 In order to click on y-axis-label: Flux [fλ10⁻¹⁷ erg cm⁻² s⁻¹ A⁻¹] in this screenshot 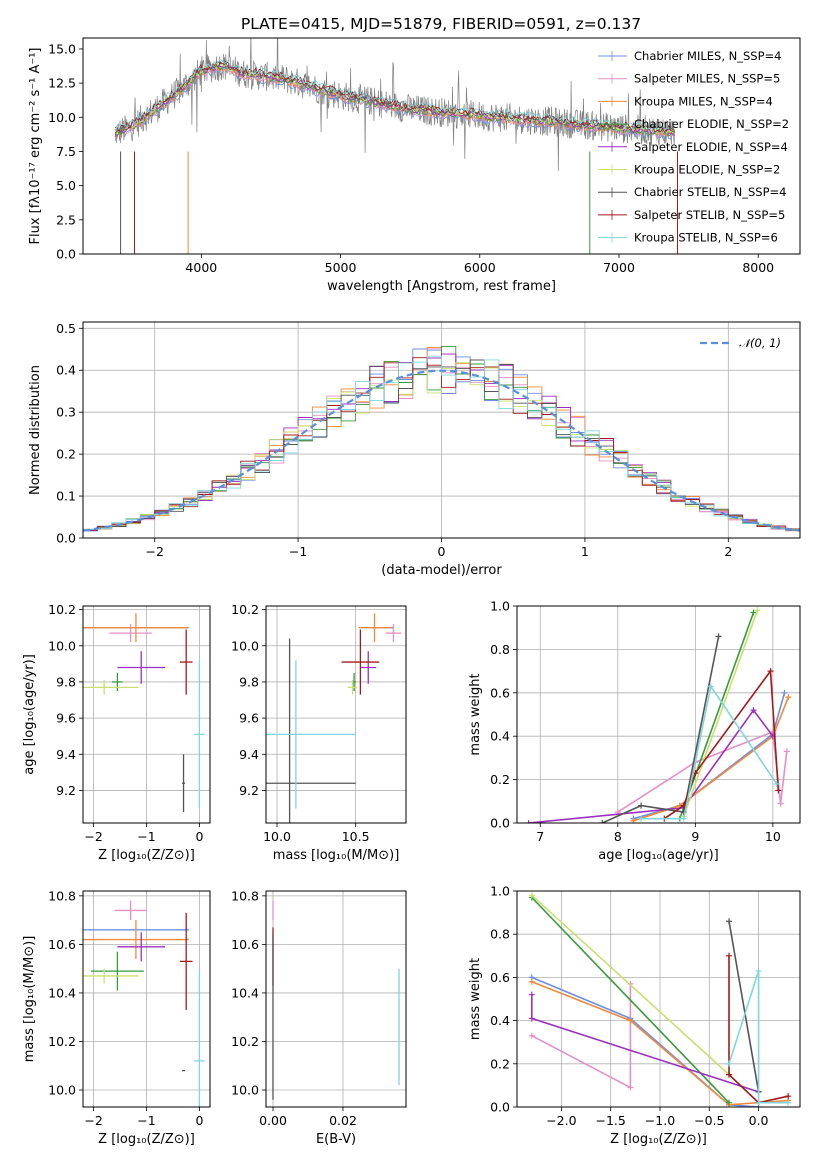, I will do `click(35, 146)`.